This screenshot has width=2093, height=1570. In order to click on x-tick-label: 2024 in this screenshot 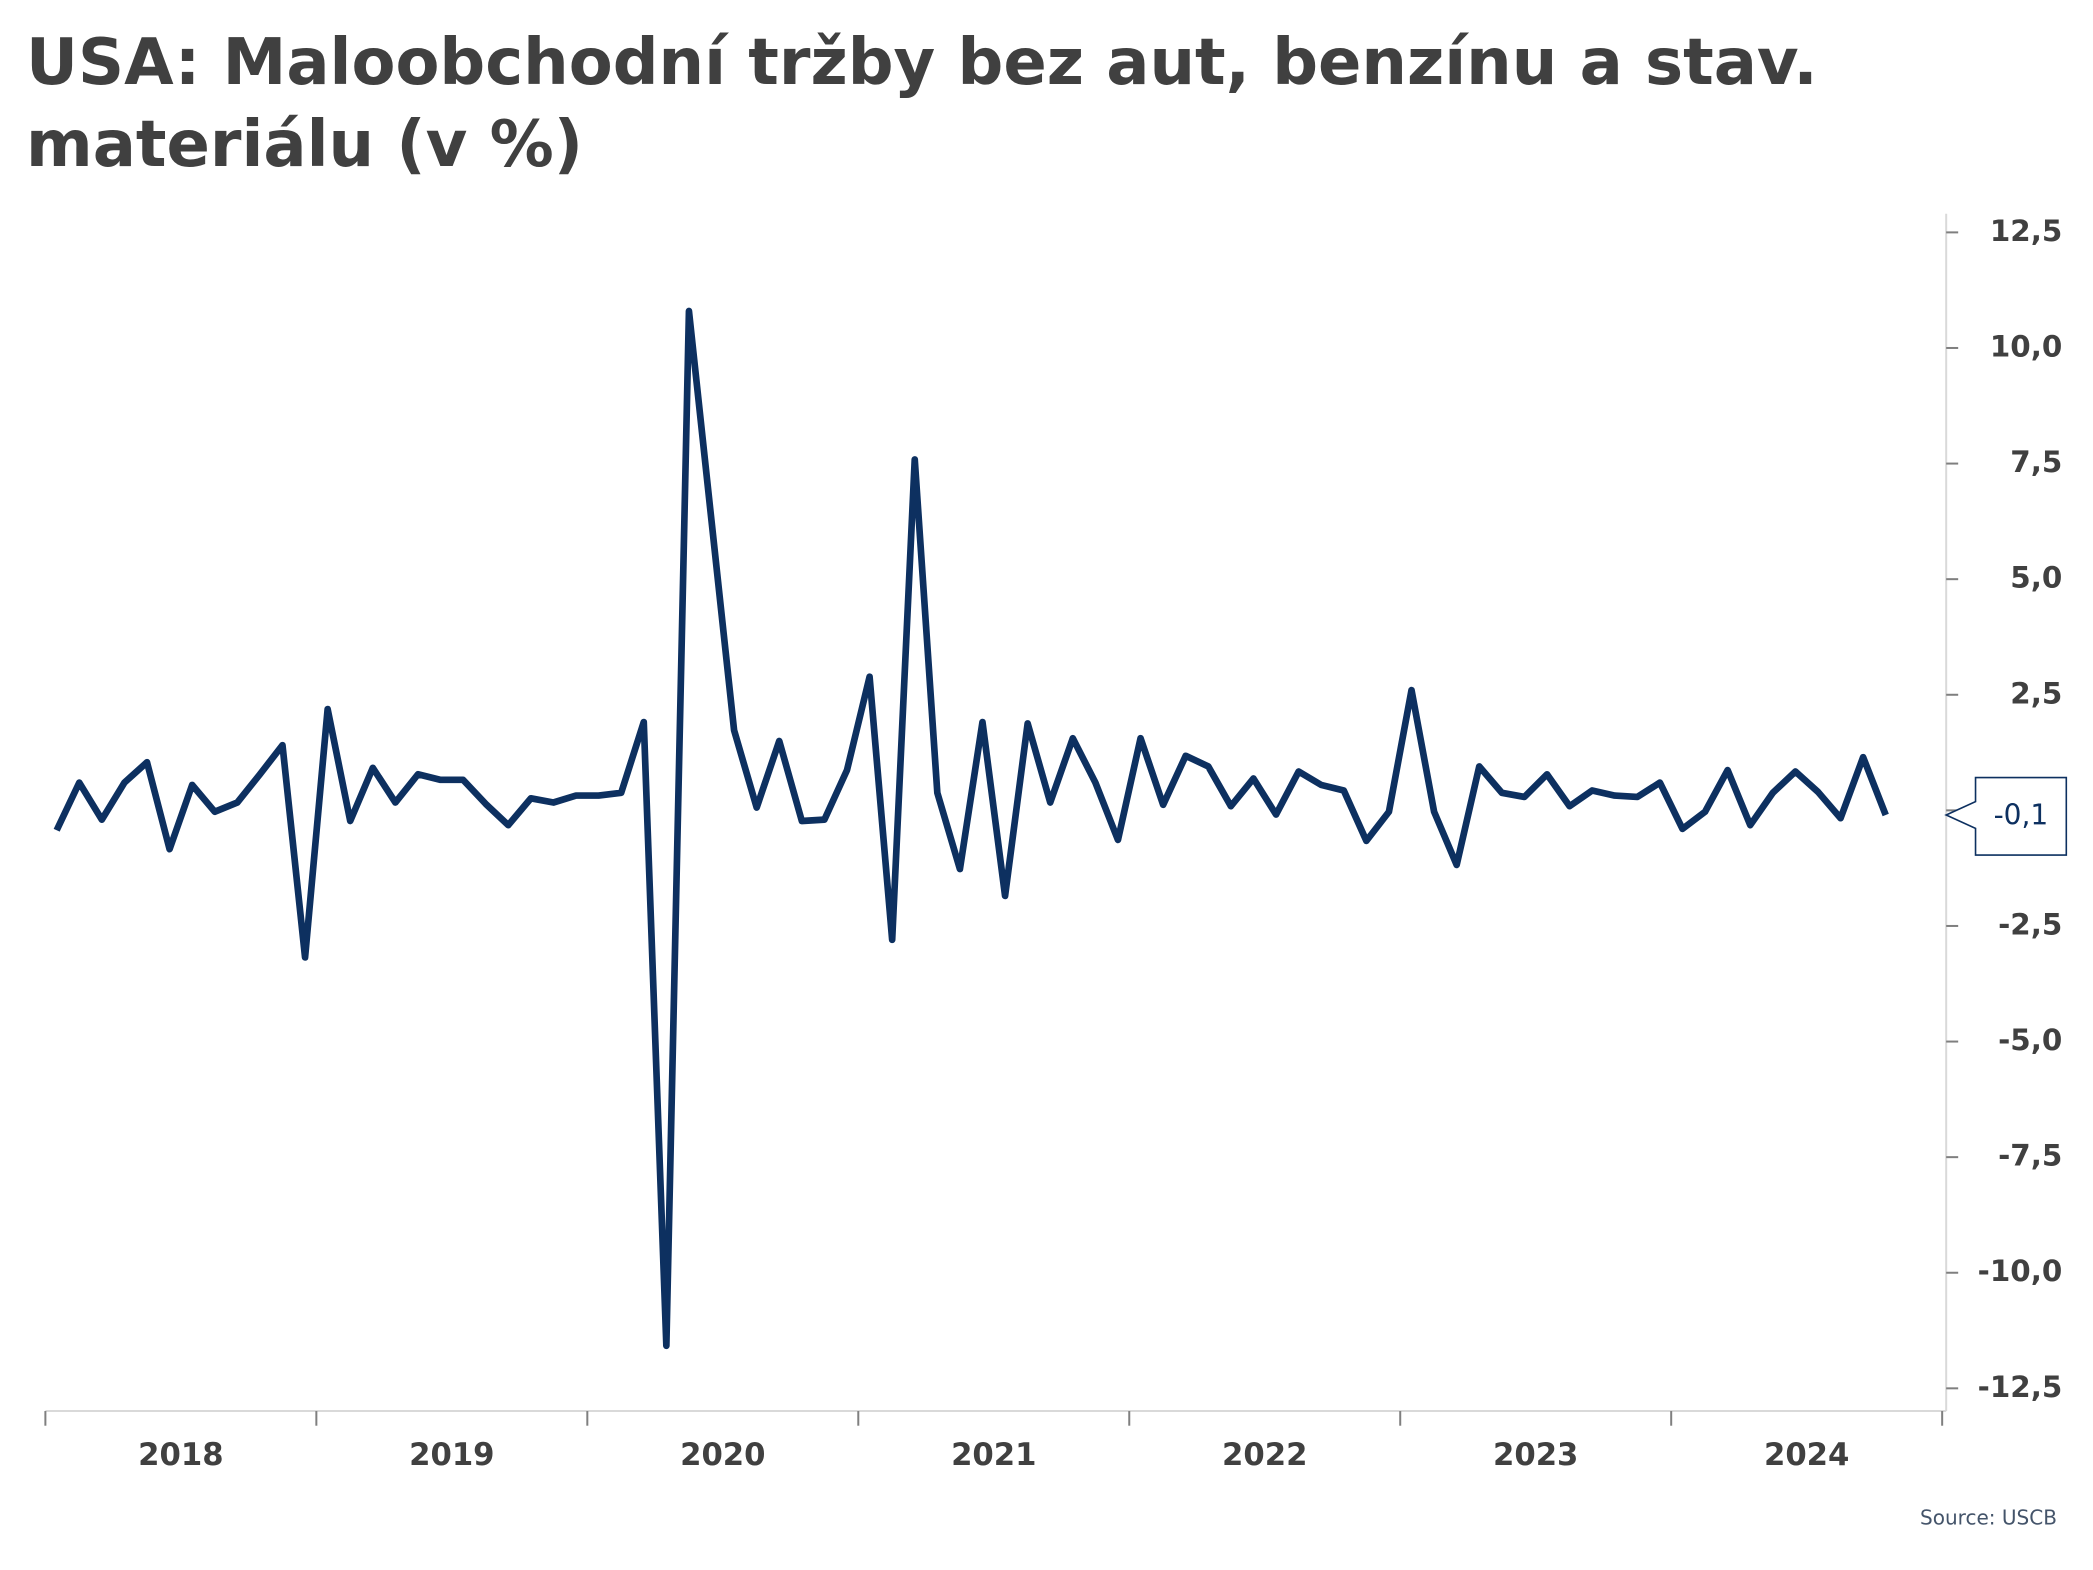, I will do `click(1806, 1455)`.